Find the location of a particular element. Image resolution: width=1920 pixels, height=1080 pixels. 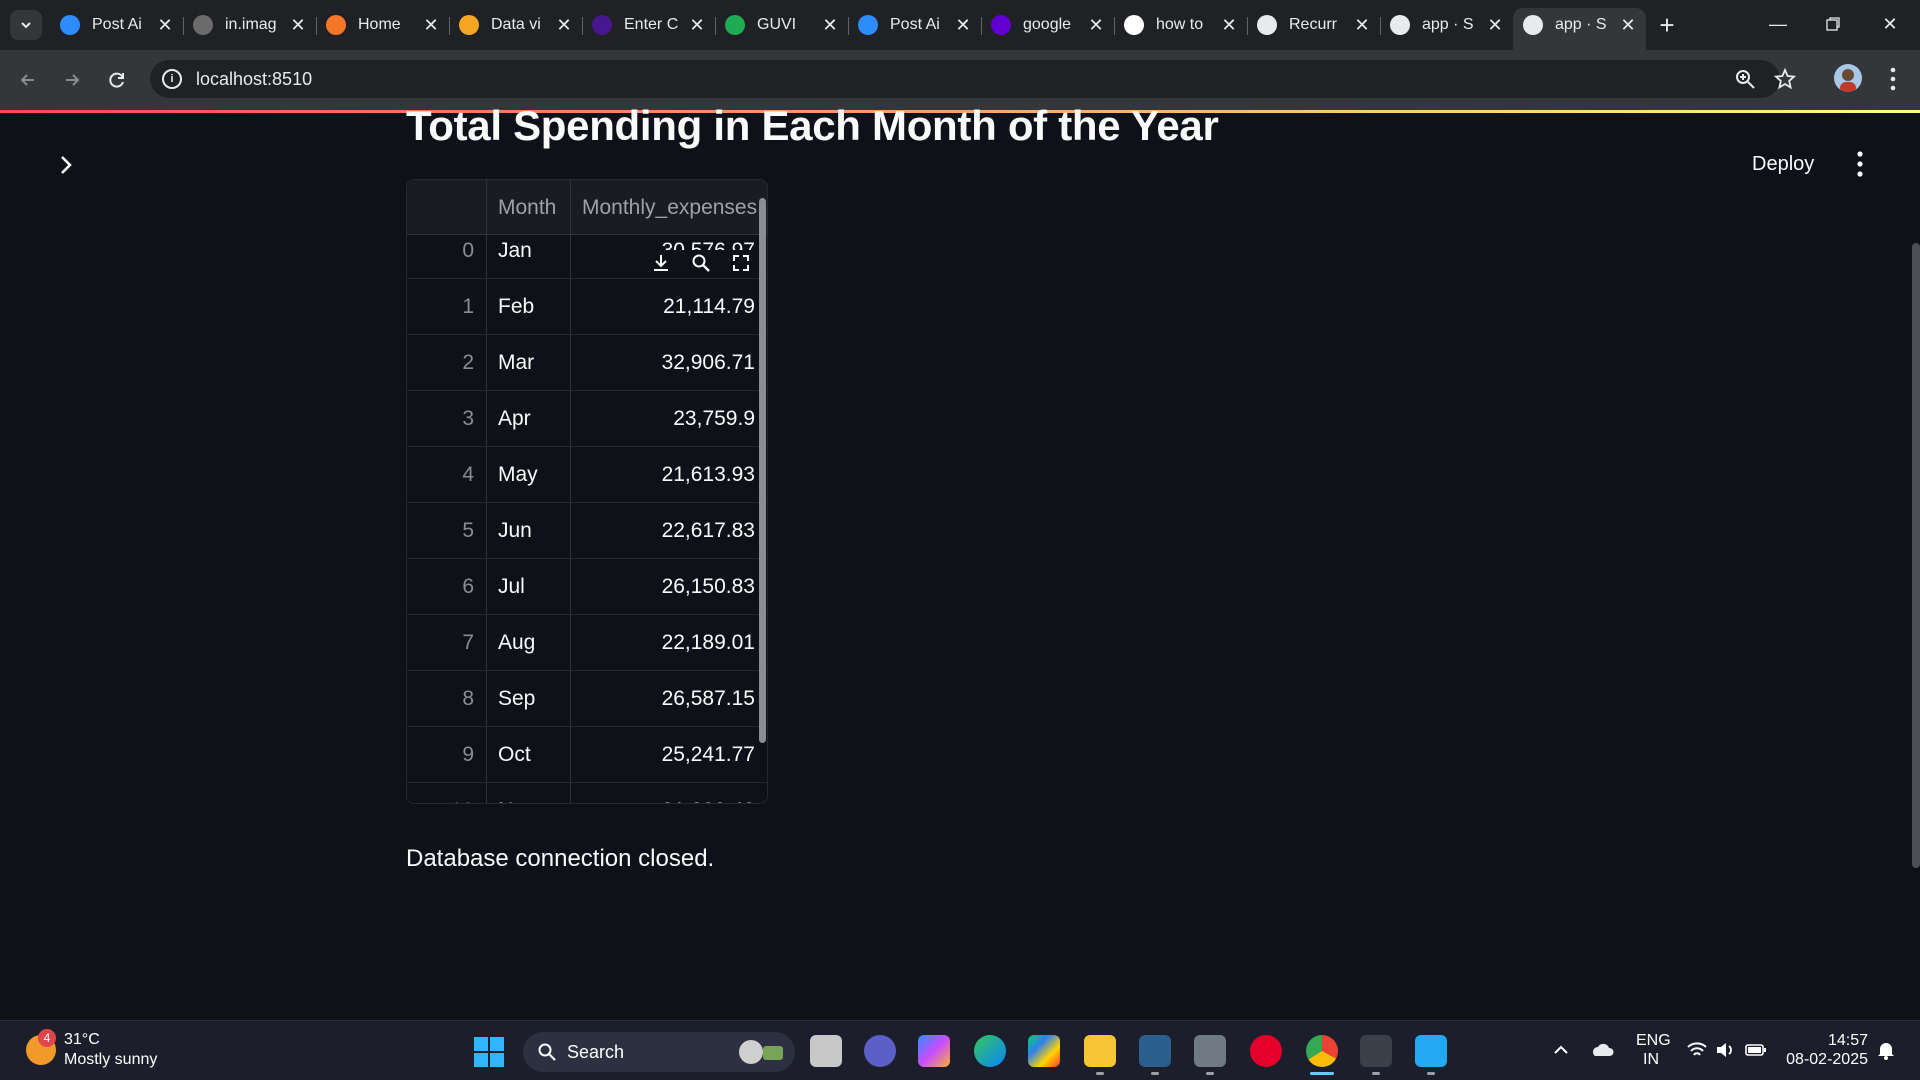

table-row: 6 Jul 26,150.83 is located at coordinates (587, 587).